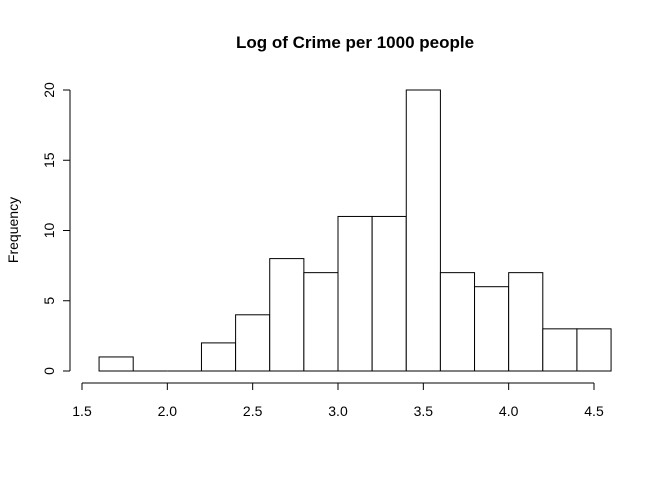 This screenshot has width=672, height=480. I want to click on y-axis-title: Frequency, so click(13, 230).